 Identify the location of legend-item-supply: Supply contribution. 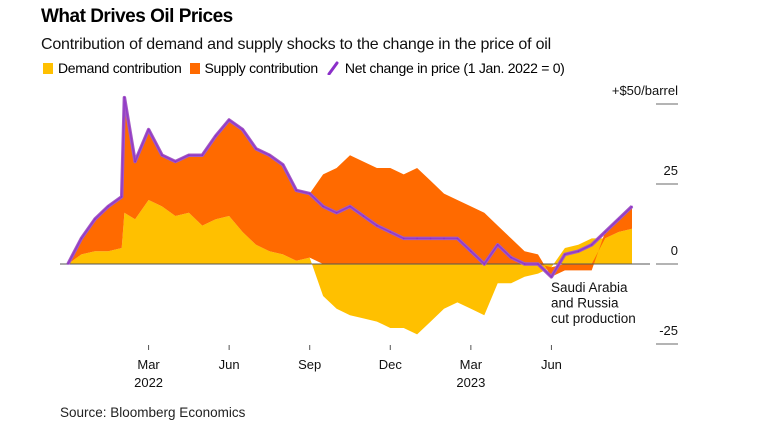
(254, 68).